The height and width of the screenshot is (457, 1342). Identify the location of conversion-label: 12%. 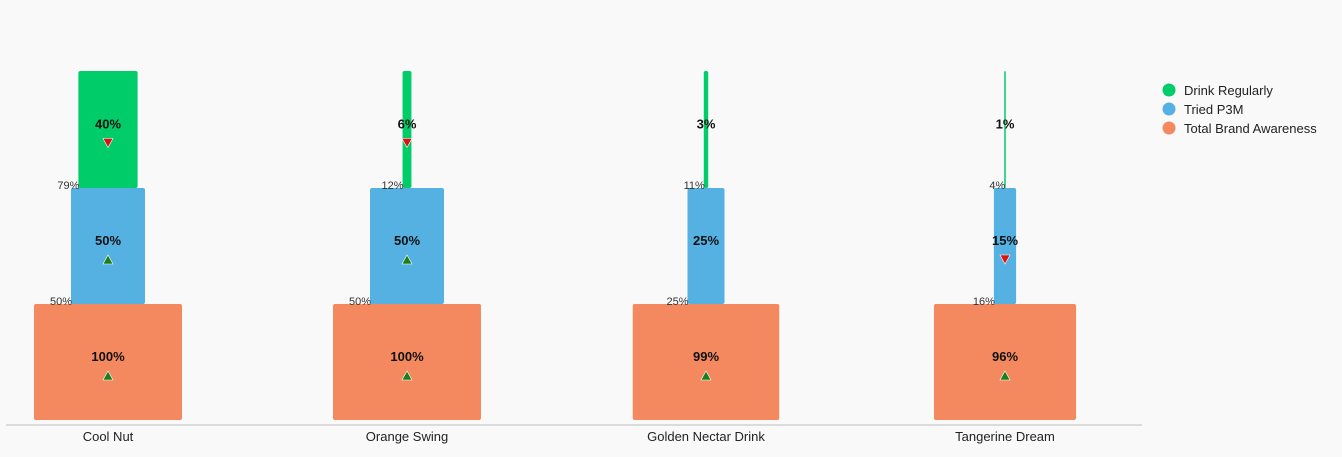
(393, 186).